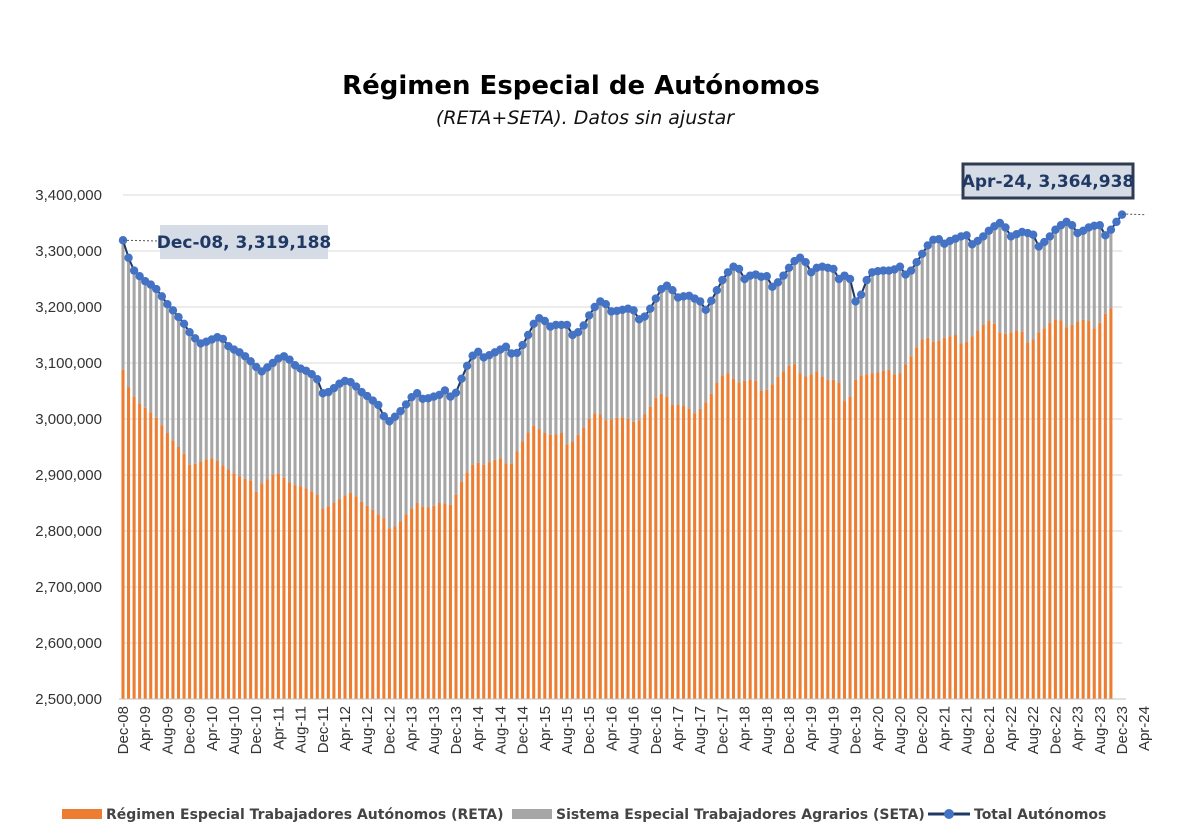  Describe the element at coordinates (68, 363) in the screenshot. I see `y-tick-label: 3,100,000` at that location.